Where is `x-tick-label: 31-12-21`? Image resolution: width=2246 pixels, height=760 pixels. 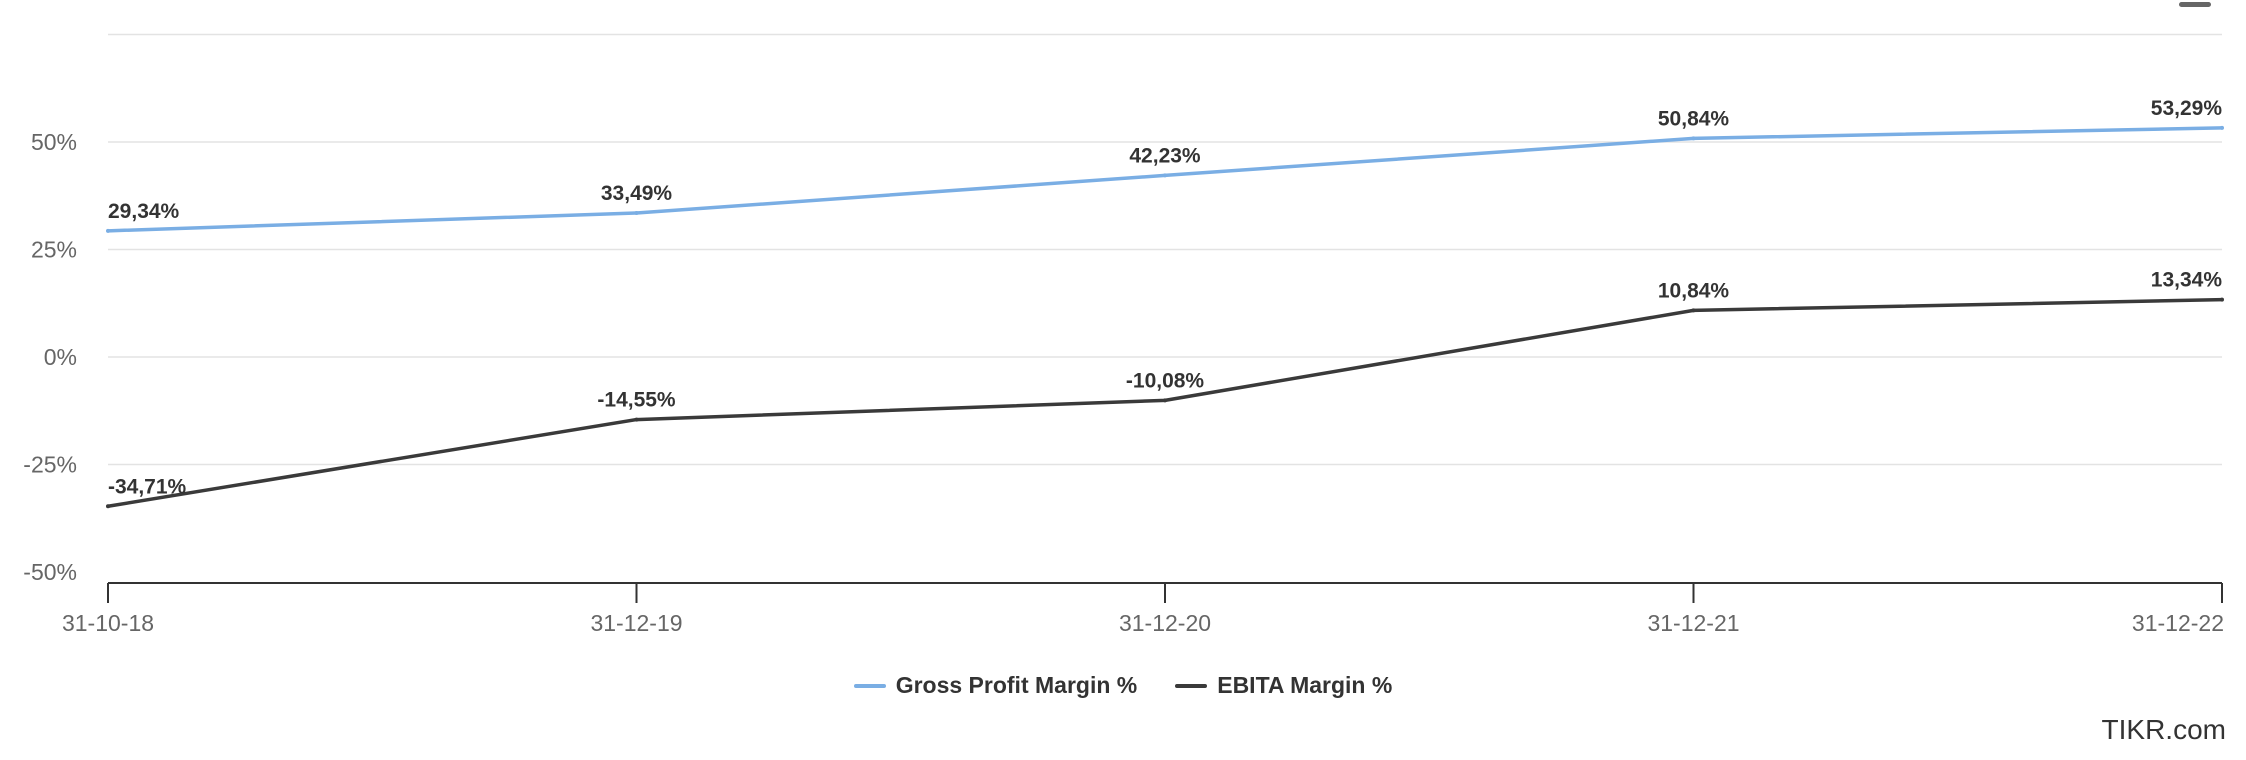 x-tick-label: 31-12-21 is located at coordinates (1693, 623).